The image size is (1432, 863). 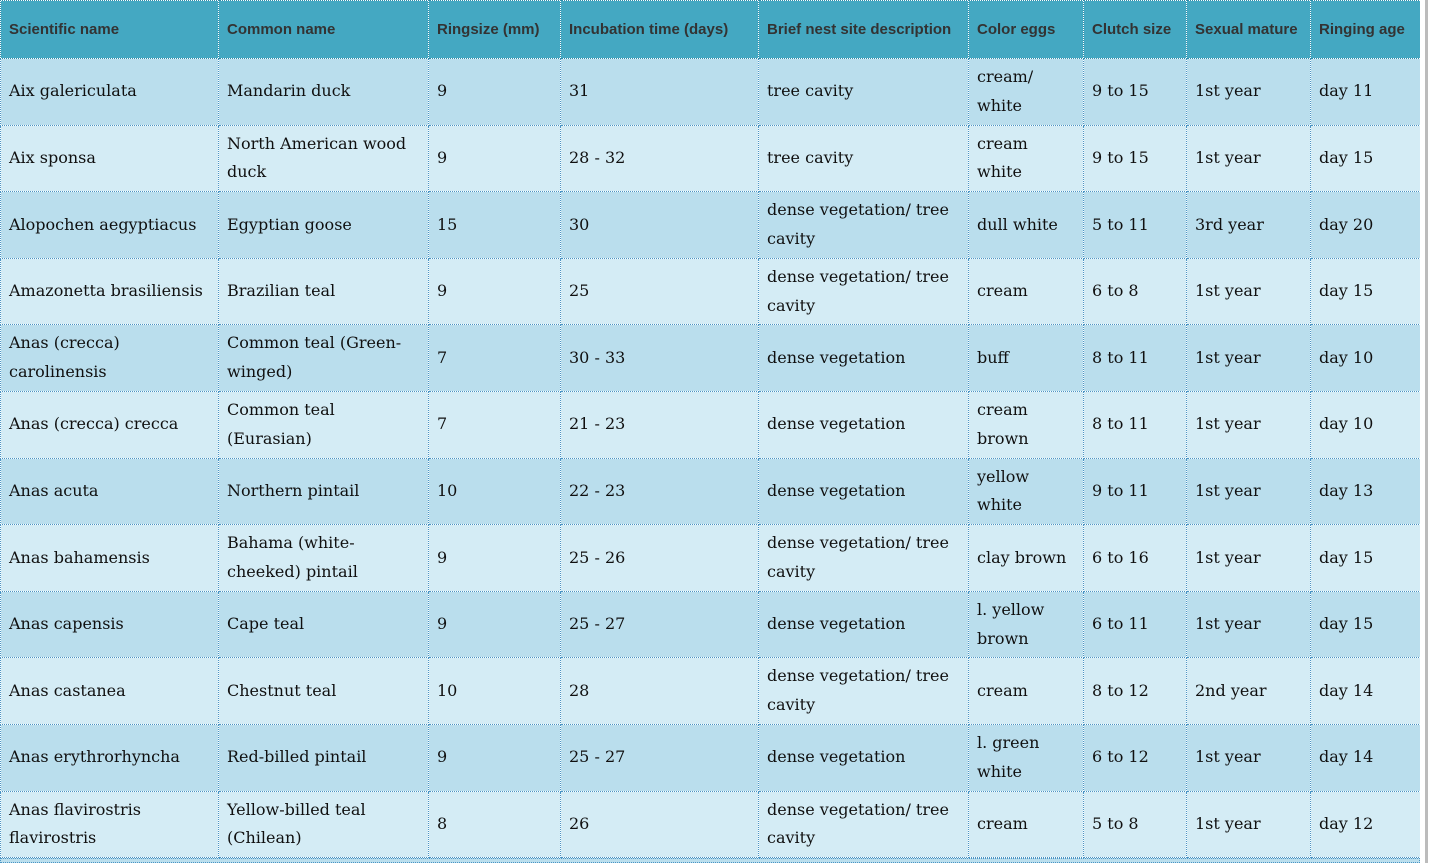 I want to click on cell-common-name: Northern pintail, so click(x=323, y=491).